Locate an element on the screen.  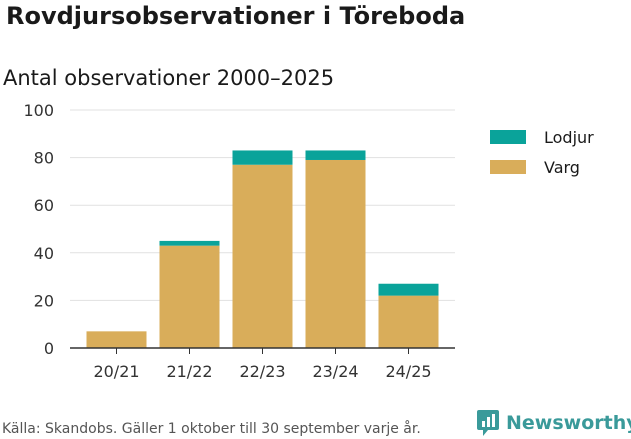
x-tick-label: 20/21 is located at coordinates (116, 371).